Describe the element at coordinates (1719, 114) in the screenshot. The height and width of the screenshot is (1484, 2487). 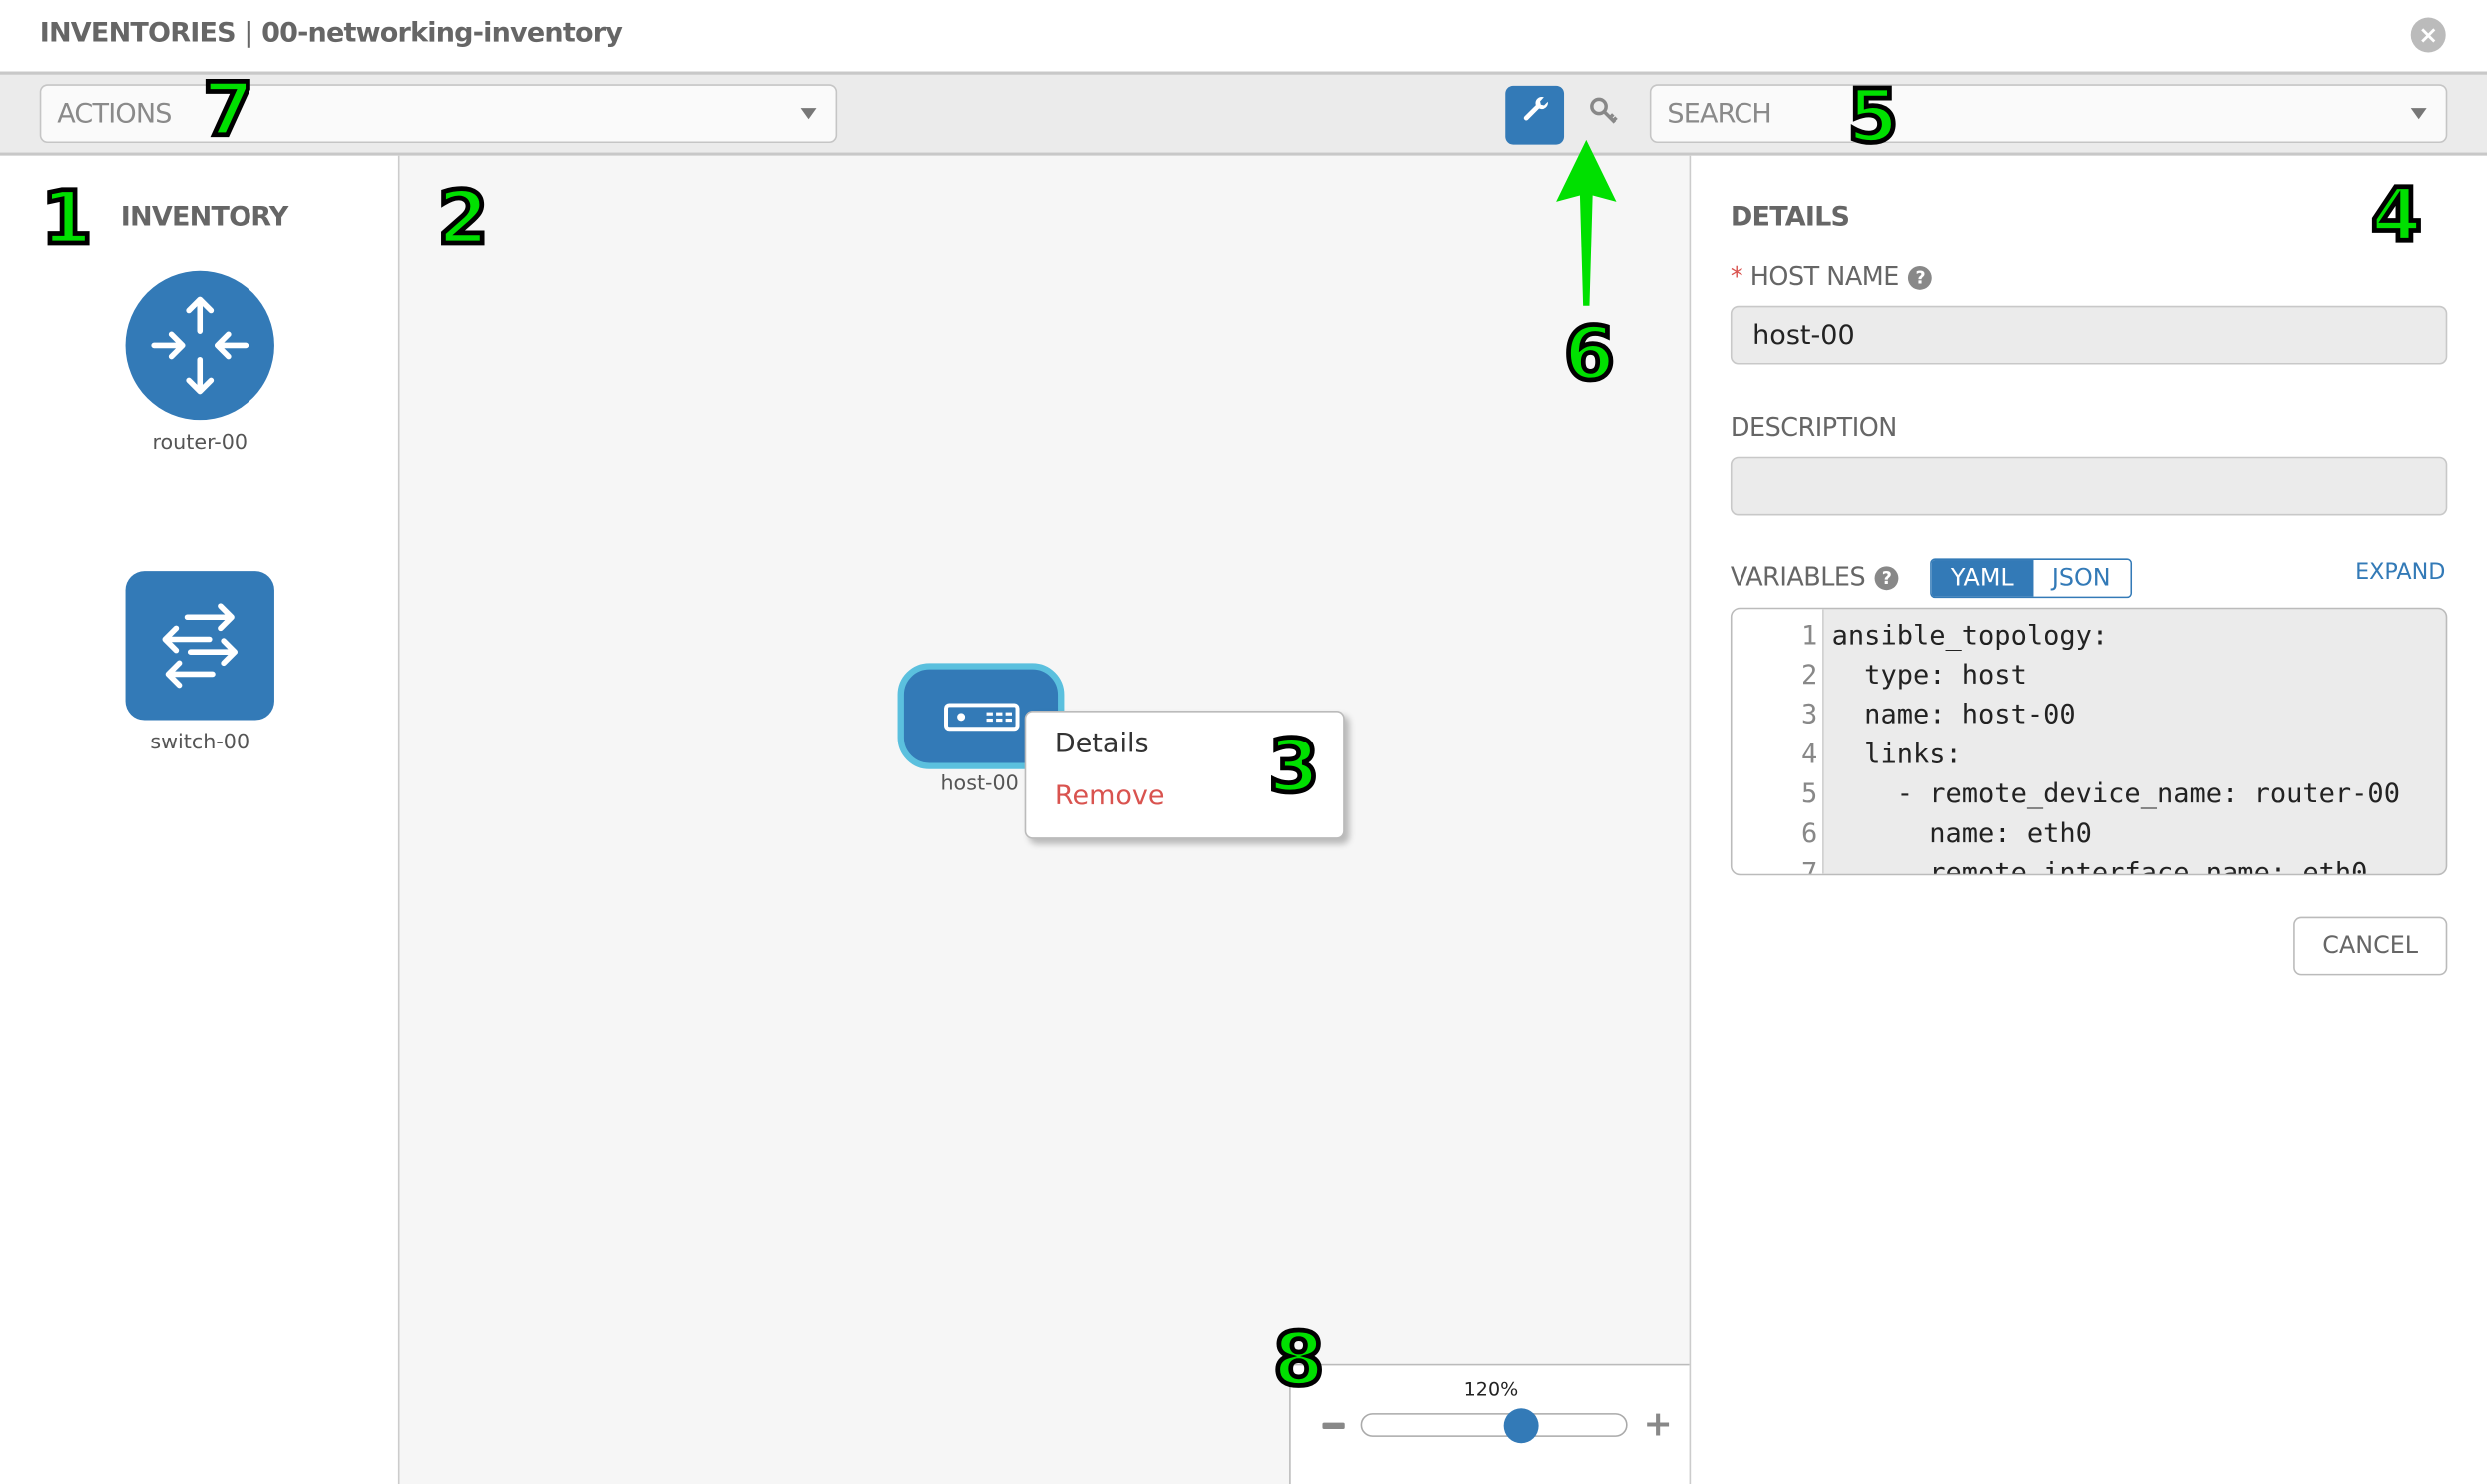
I see `search-label: SEARCH` at that location.